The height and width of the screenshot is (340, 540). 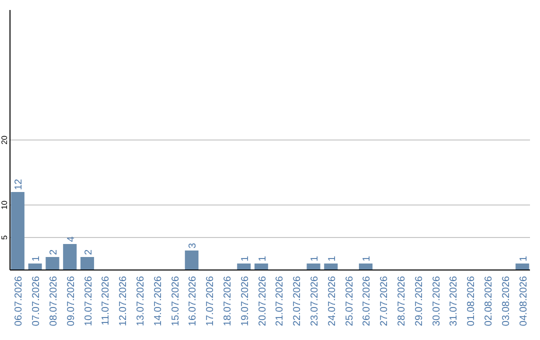 I want to click on x-tick-label: 26.07.2026, so click(x=367, y=301).